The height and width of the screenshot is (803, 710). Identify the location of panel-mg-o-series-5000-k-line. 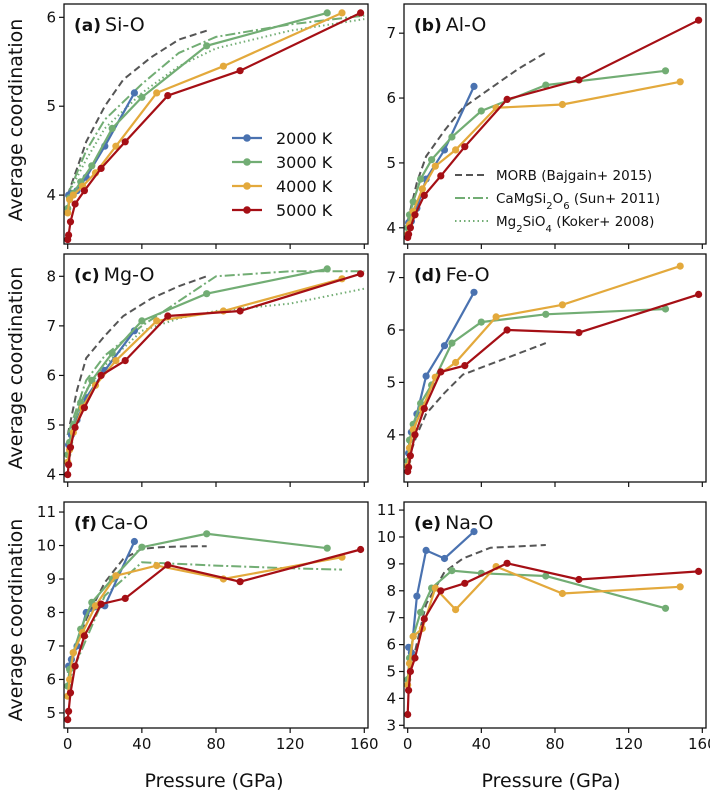
(213, 373).